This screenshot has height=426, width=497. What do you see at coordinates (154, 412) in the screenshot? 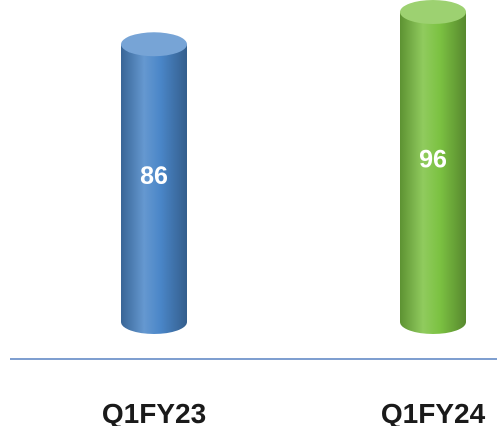
I see `category-label: Q1FY23` at bounding box center [154, 412].